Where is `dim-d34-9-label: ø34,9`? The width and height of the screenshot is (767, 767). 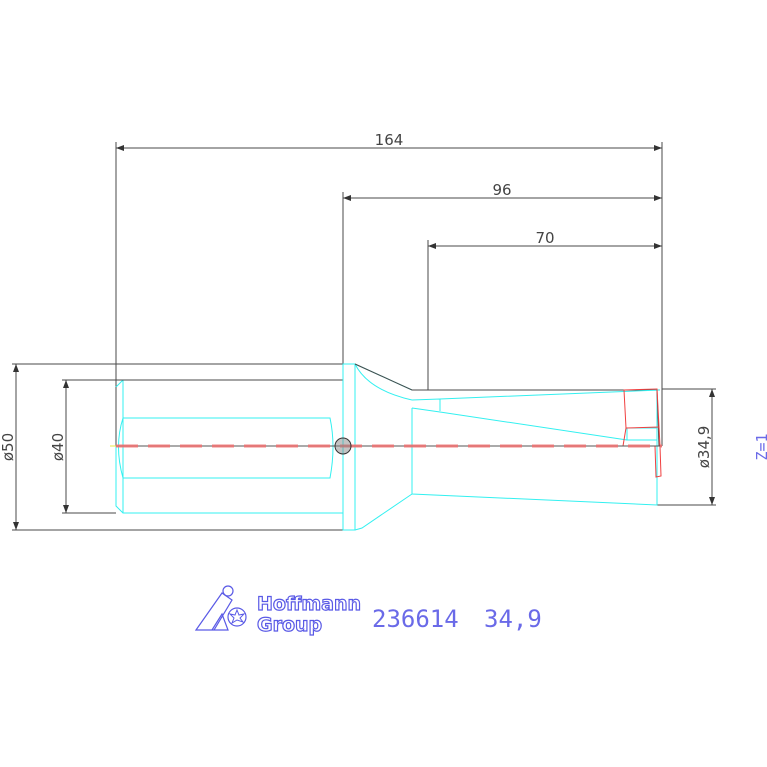
dim-d34-9-label: ø34,9 is located at coordinates (704, 447).